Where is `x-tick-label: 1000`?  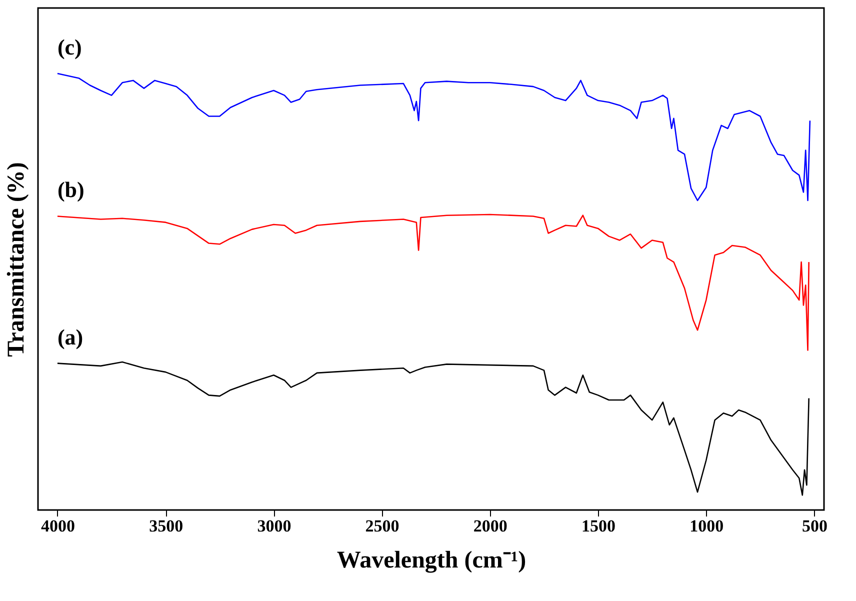
x-tick-label: 1000 is located at coordinates (707, 526).